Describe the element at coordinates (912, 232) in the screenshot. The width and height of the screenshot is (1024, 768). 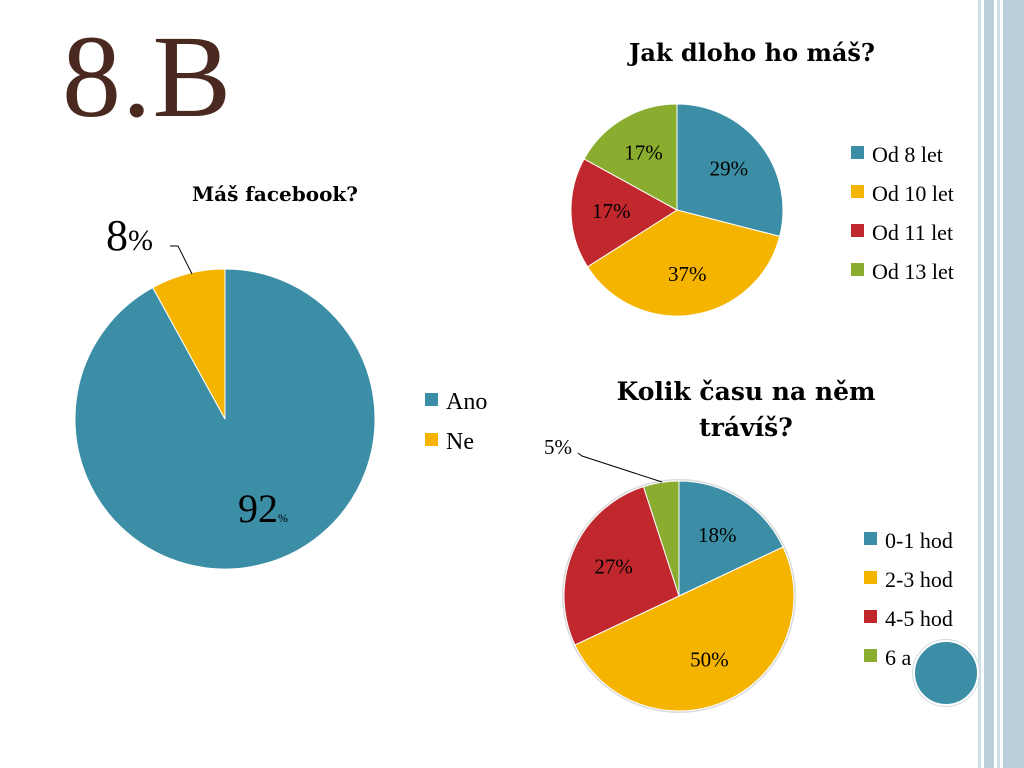
I see `legend-label: Od 11 let` at that location.